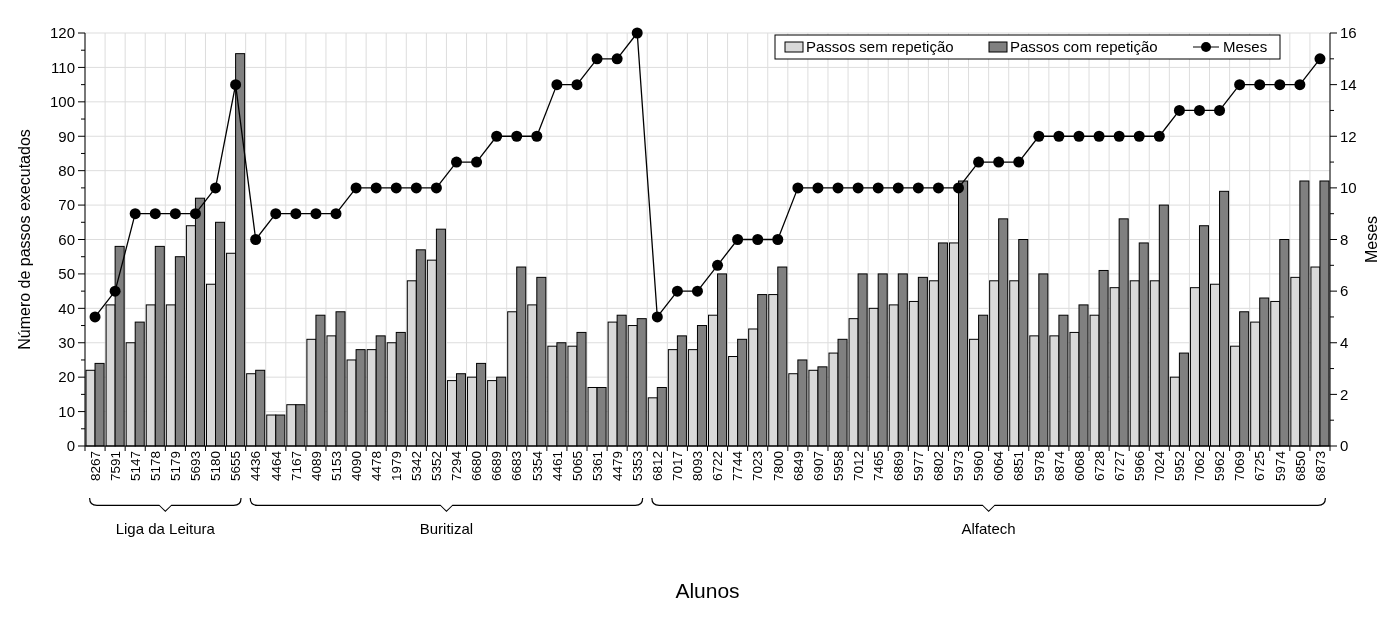 This screenshot has width=1399, height=637. What do you see at coordinates (1245, 47) in the screenshot?
I see `legend-label: Meses` at bounding box center [1245, 47].